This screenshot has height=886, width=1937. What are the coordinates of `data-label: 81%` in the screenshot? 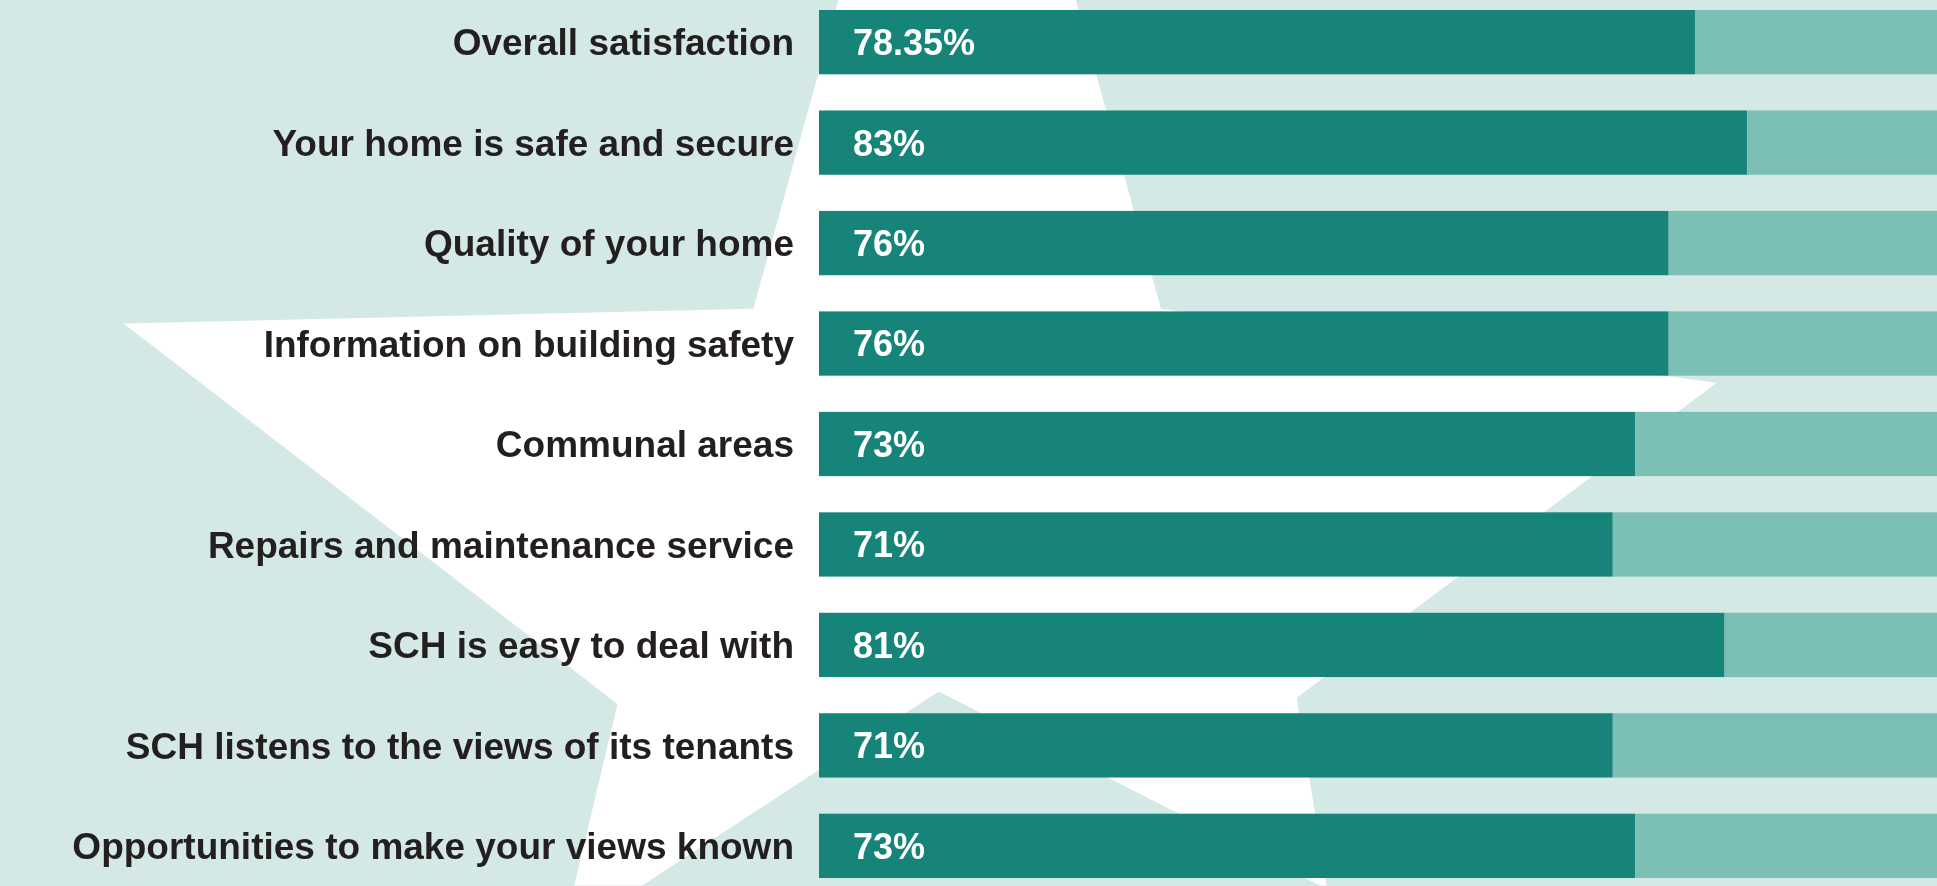 It's located at (889, 645).